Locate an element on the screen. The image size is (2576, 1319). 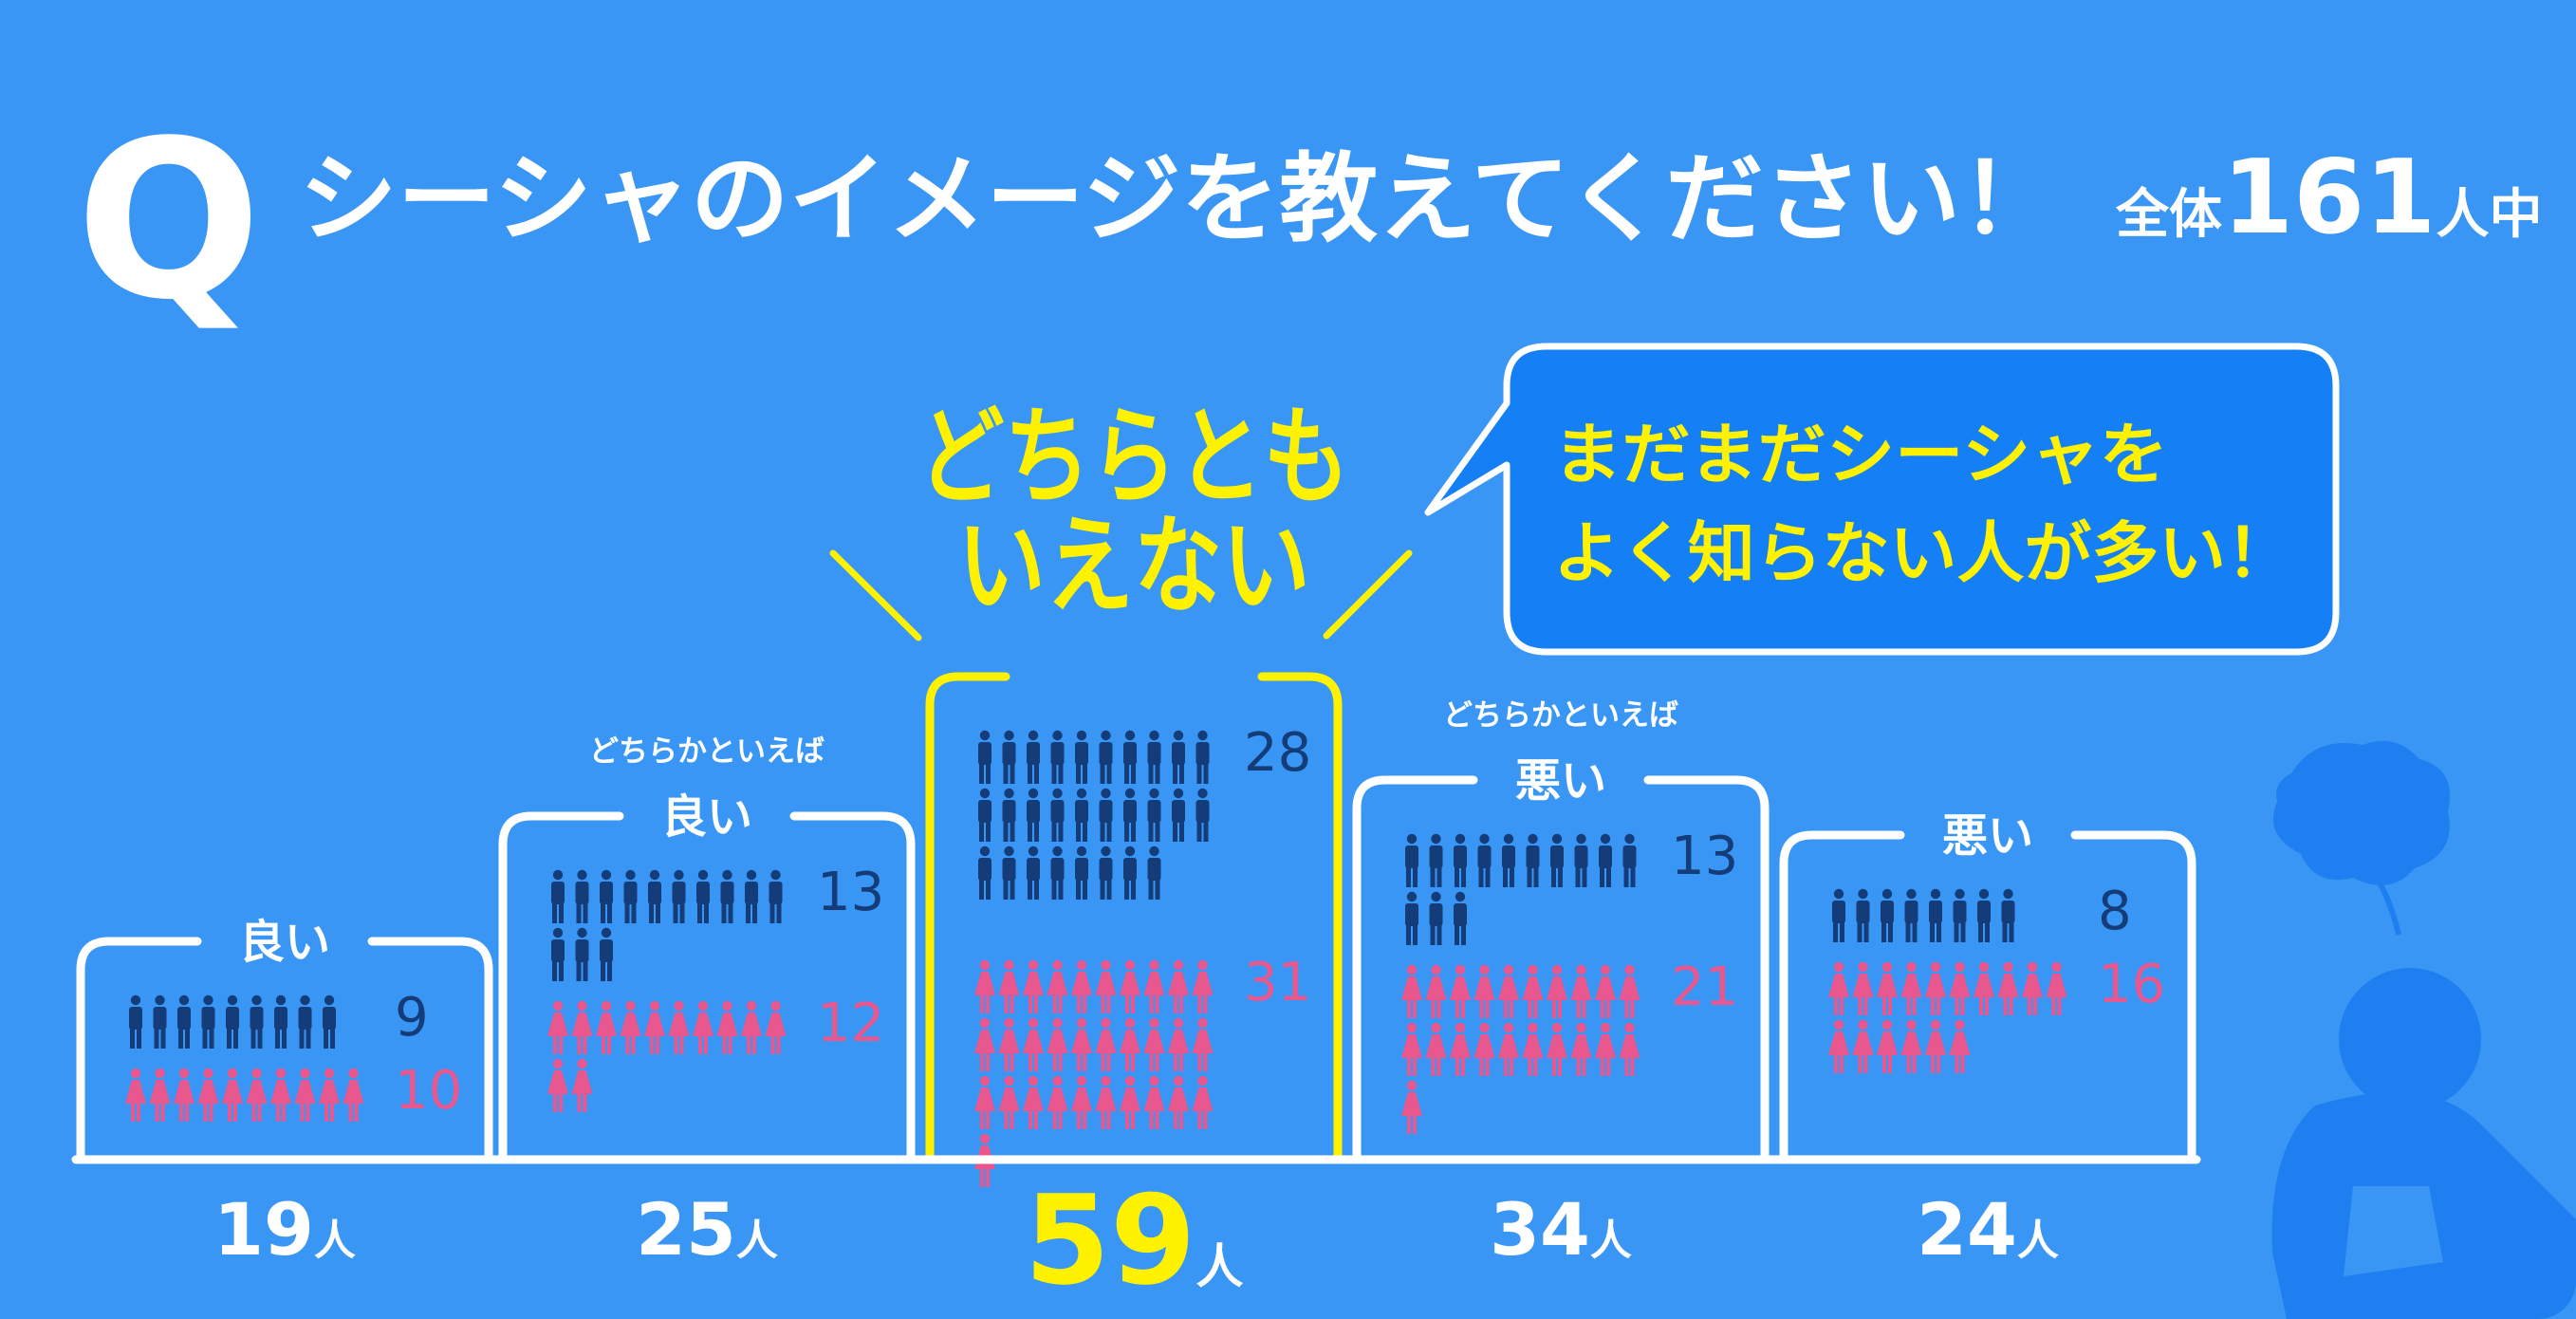
bar-1: 良い 9 10 19人 is located at coordinates (284, 1094).